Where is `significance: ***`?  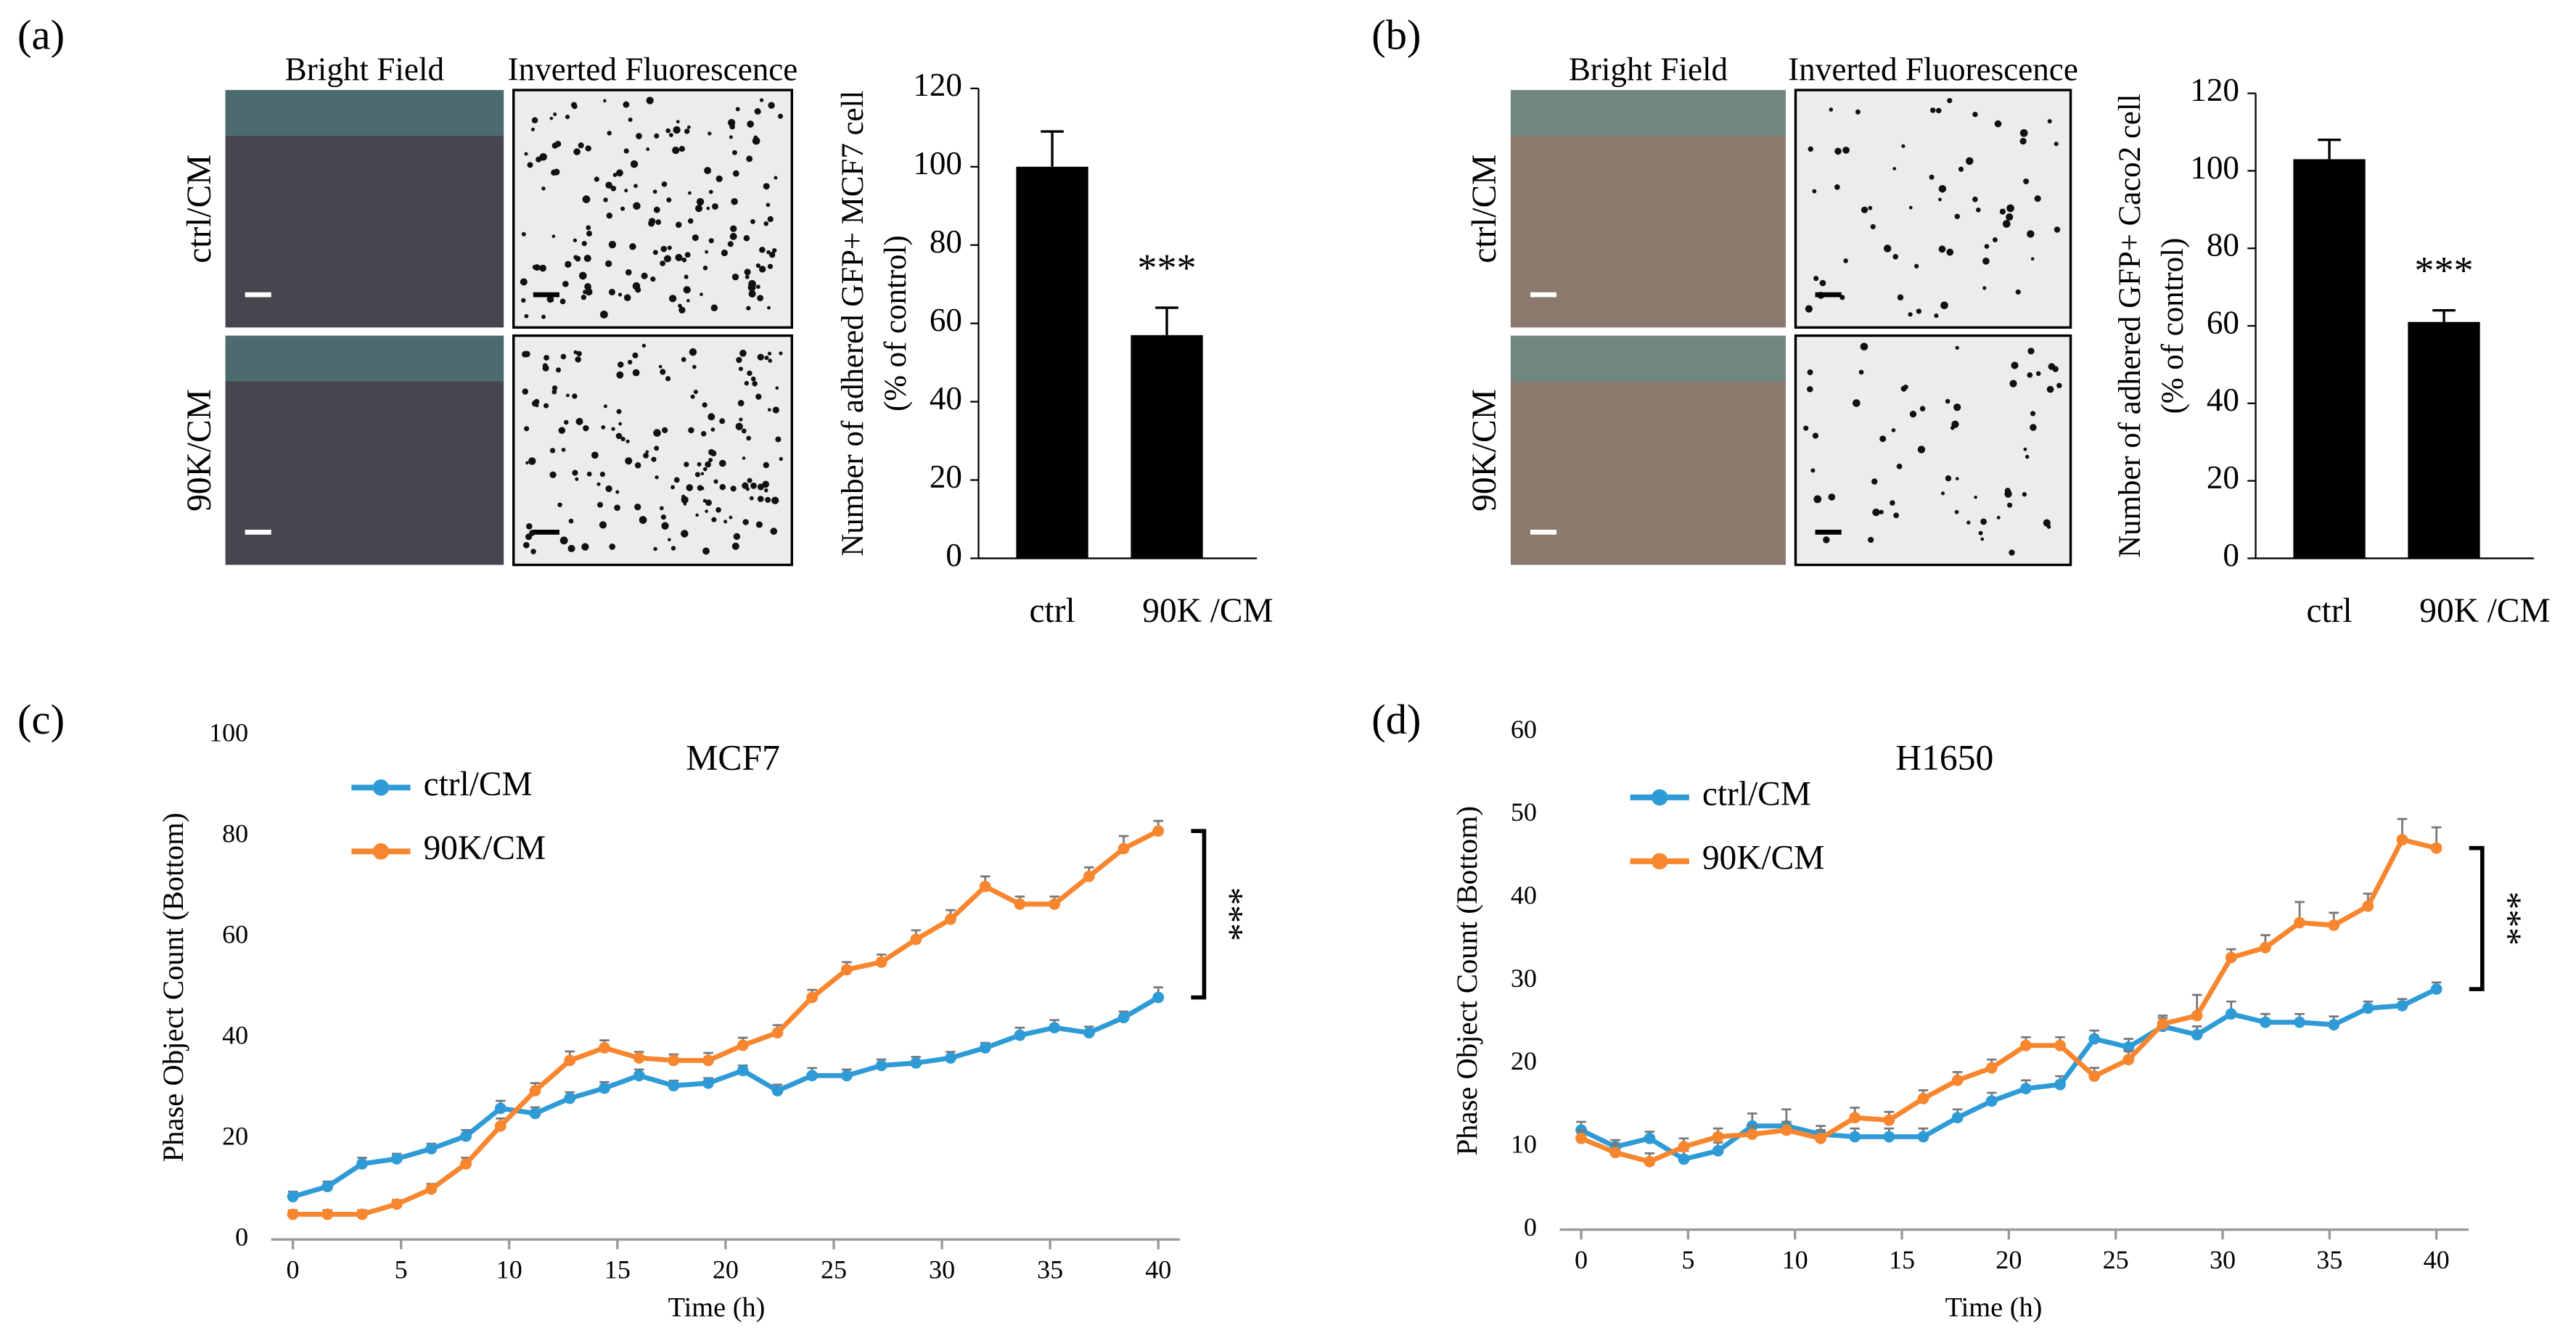 significance: *** is located at coordinates (2509, 919).